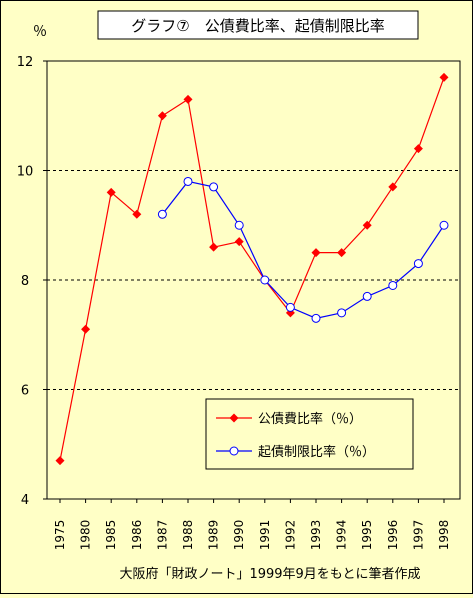 This screenshot has height=598, width=473. What do you see at coordinates (342, 535) in the screenshot?
I see `x-tick-label: 1994` at bounding box center [342, 535].